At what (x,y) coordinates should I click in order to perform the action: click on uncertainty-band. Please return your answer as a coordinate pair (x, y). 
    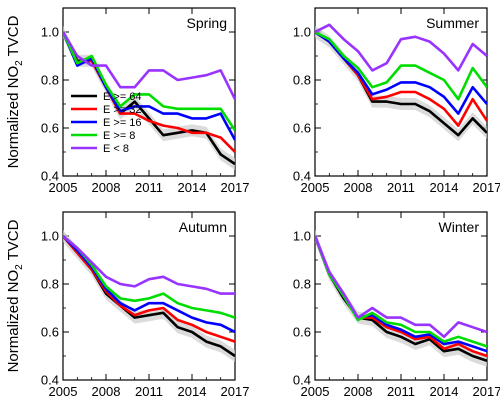
    Looking at the image, I should click on (149, 296).